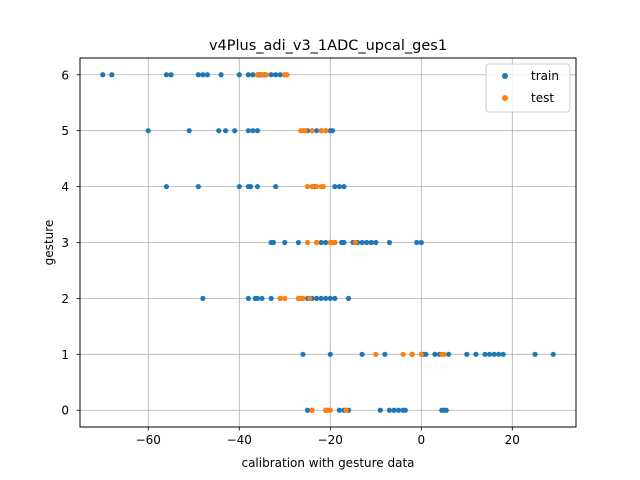 This screenshot has height=480, width=640. What do you see at coordinates (65, 411) in the screenshot?
I see `y-tick-label: 0` at bounding box center [65, 411].